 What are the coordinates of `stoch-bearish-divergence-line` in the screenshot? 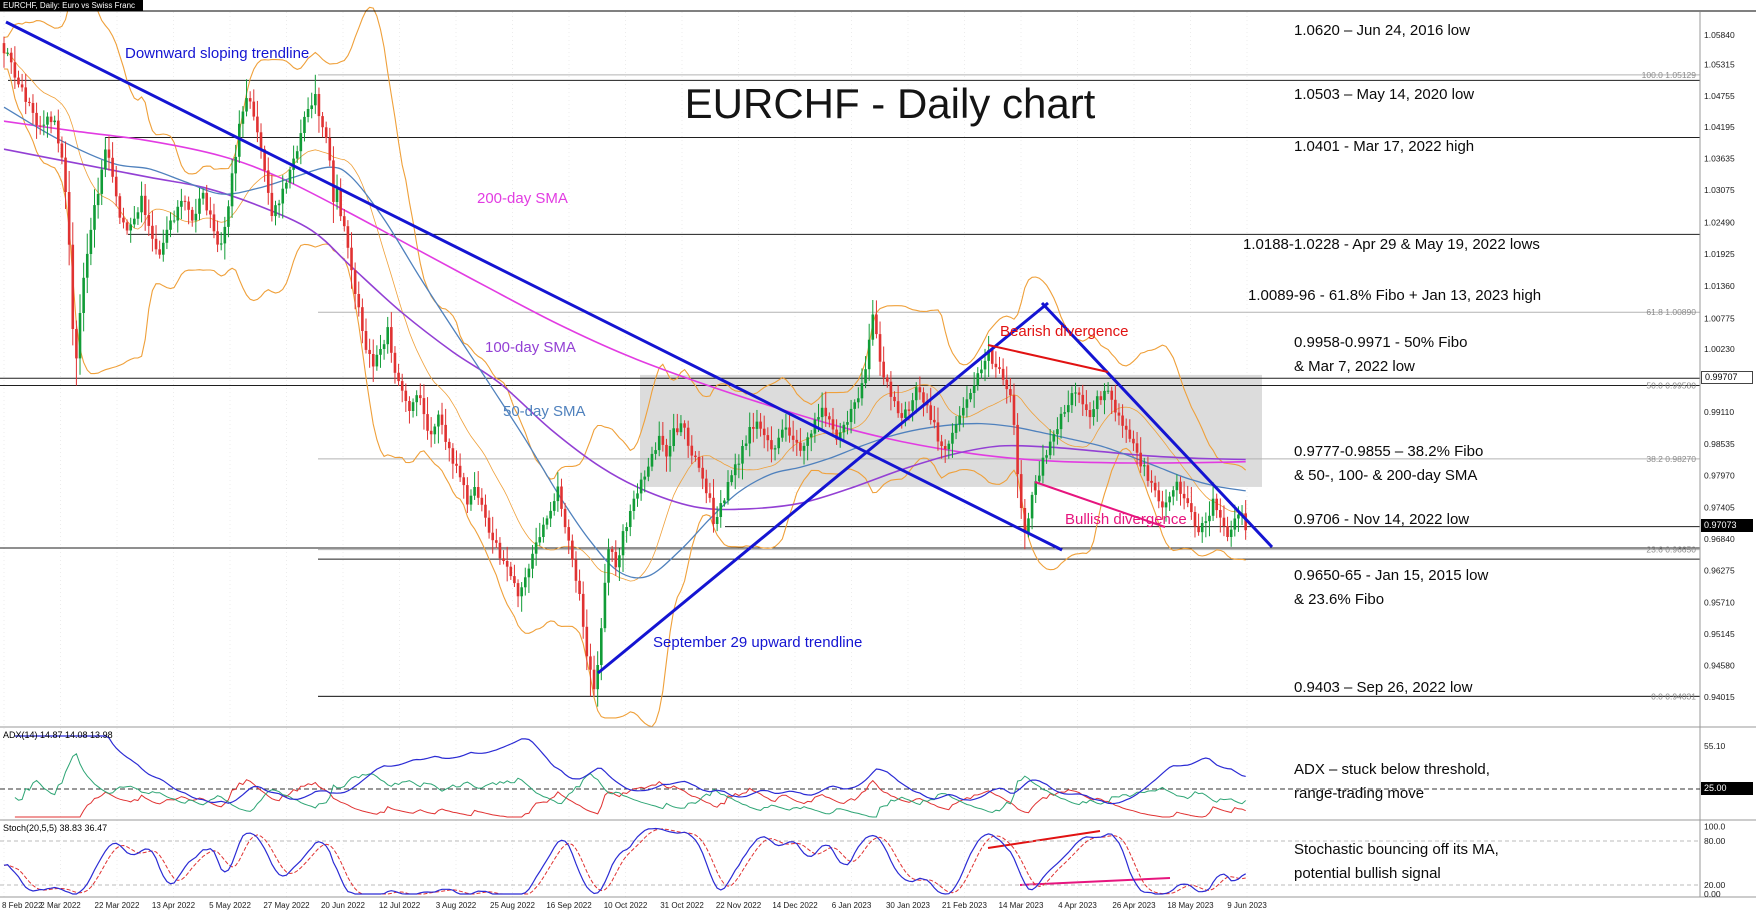 It's located at (1044, 839).